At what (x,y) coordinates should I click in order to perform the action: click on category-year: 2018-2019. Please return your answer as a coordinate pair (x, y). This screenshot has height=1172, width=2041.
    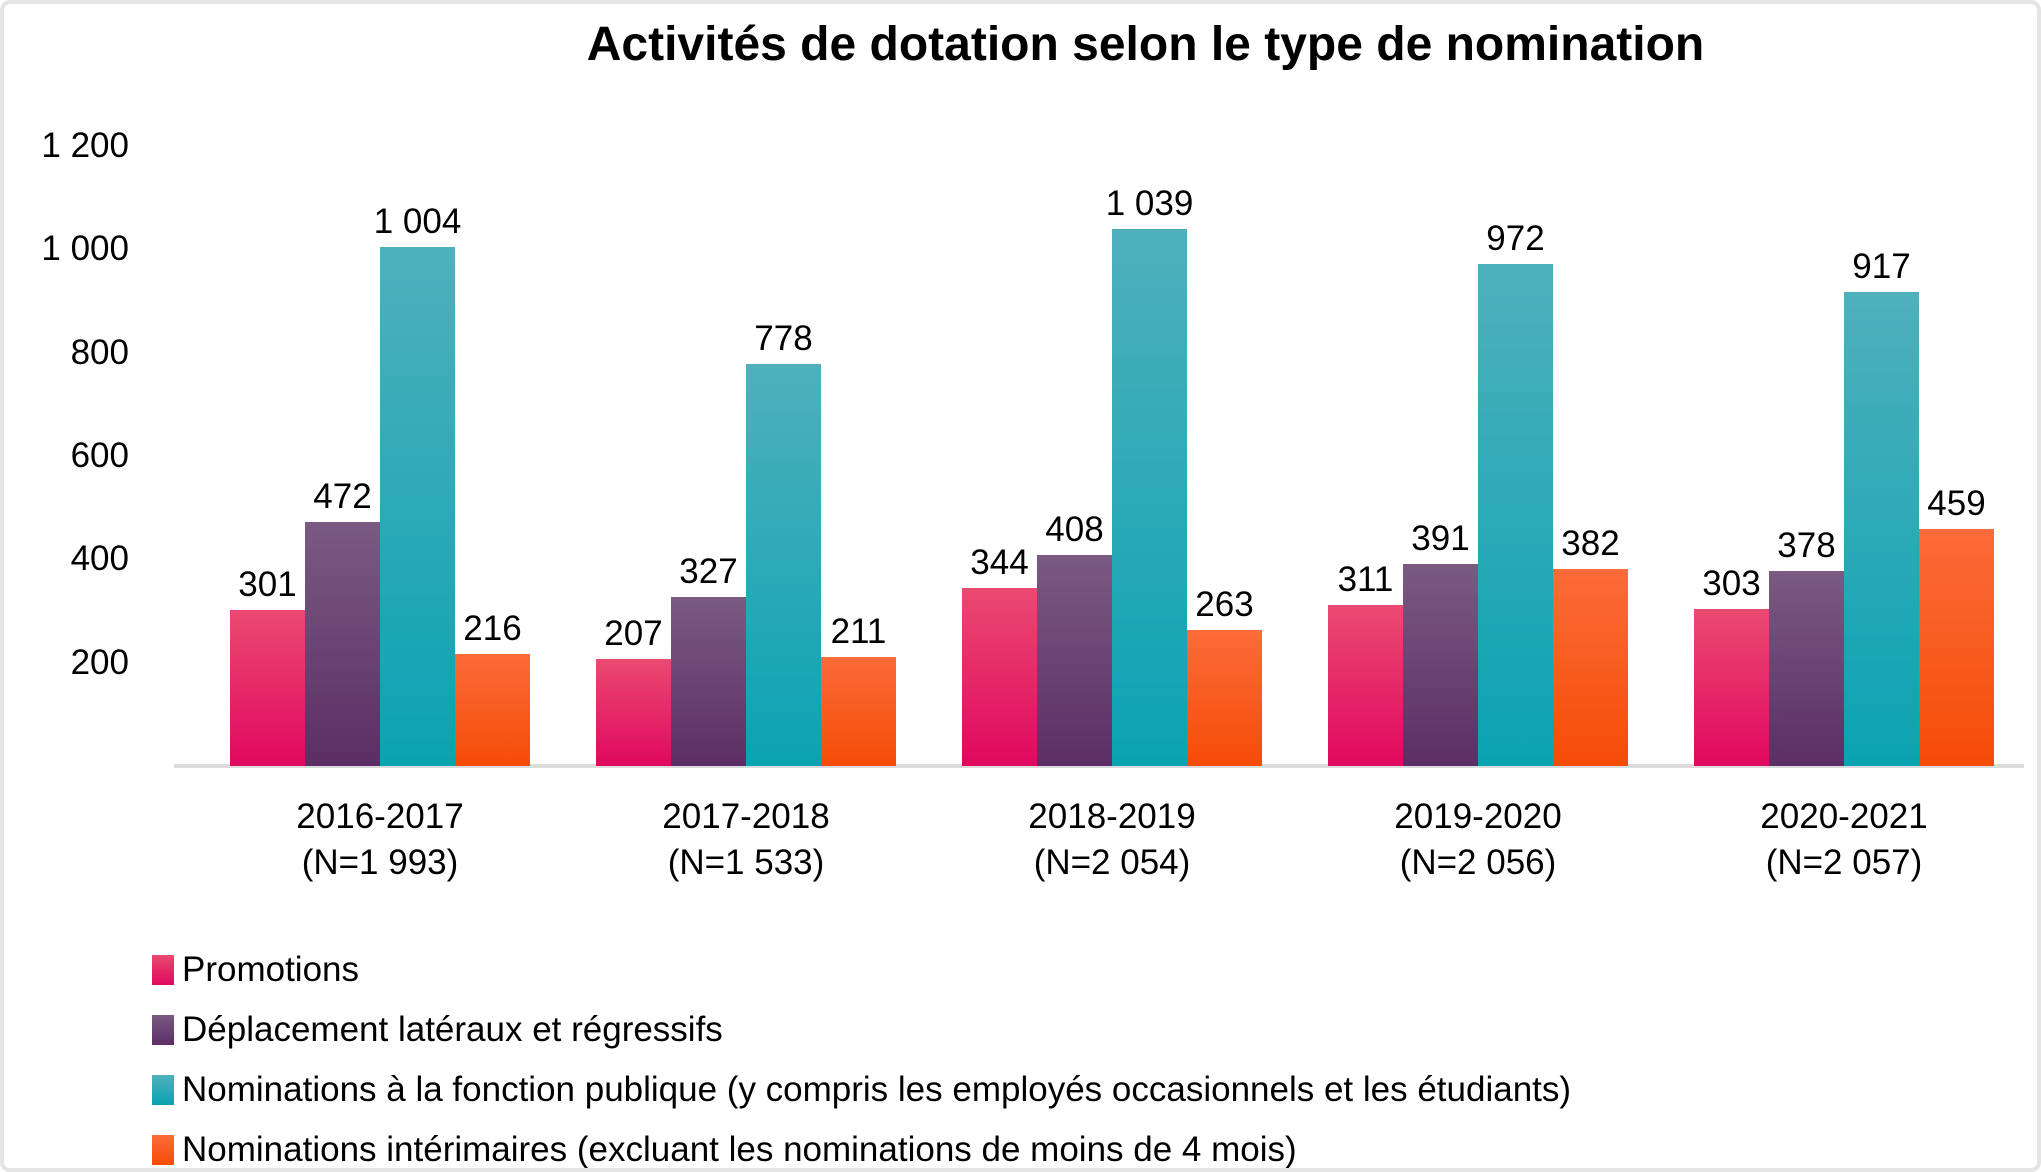
    Looking at the image, I should click on (1112, 816).